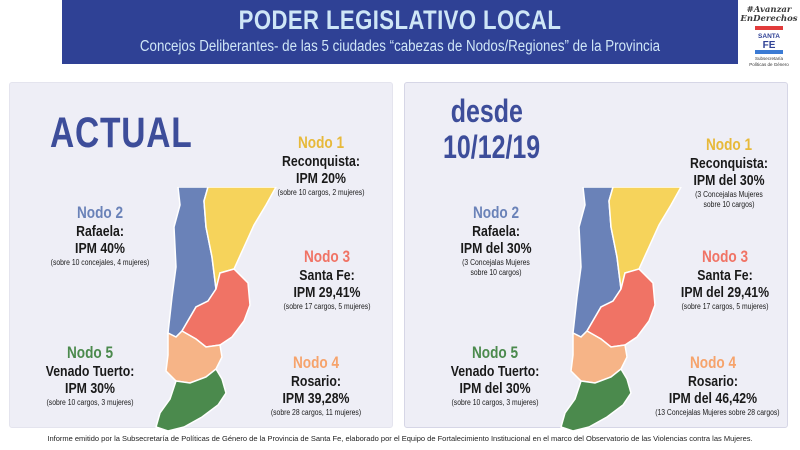 This screenshot has height=450, width=800. I want to click on santa-fe-badge-icon: SANTA FE, so click(769, 40).